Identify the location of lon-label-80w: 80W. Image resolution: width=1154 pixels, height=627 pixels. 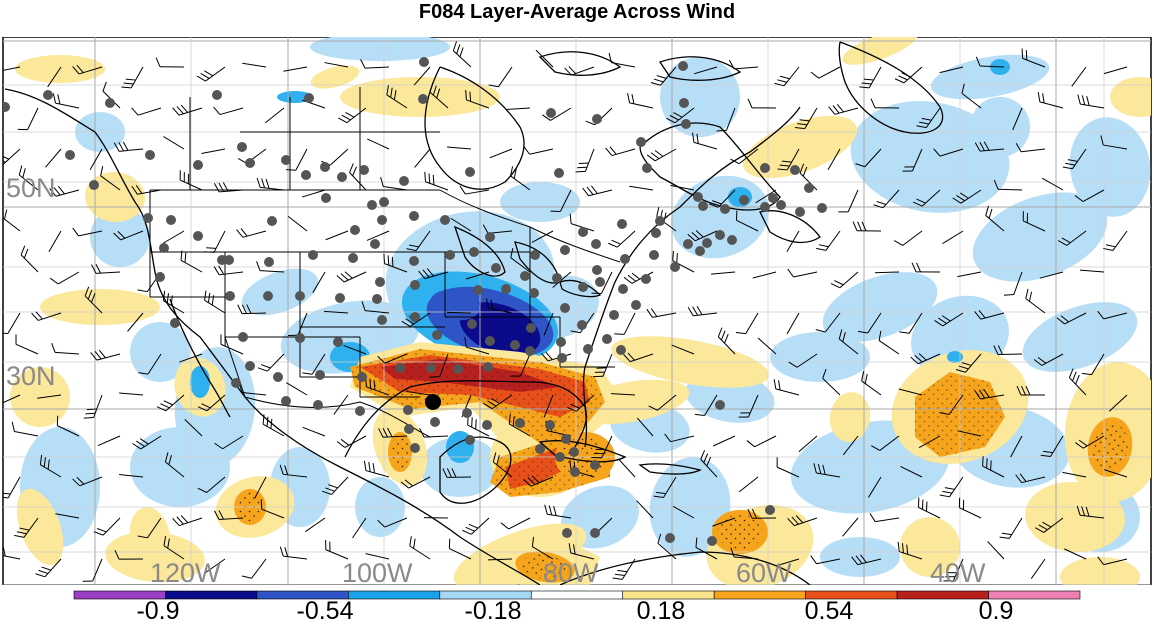
(571, 571).